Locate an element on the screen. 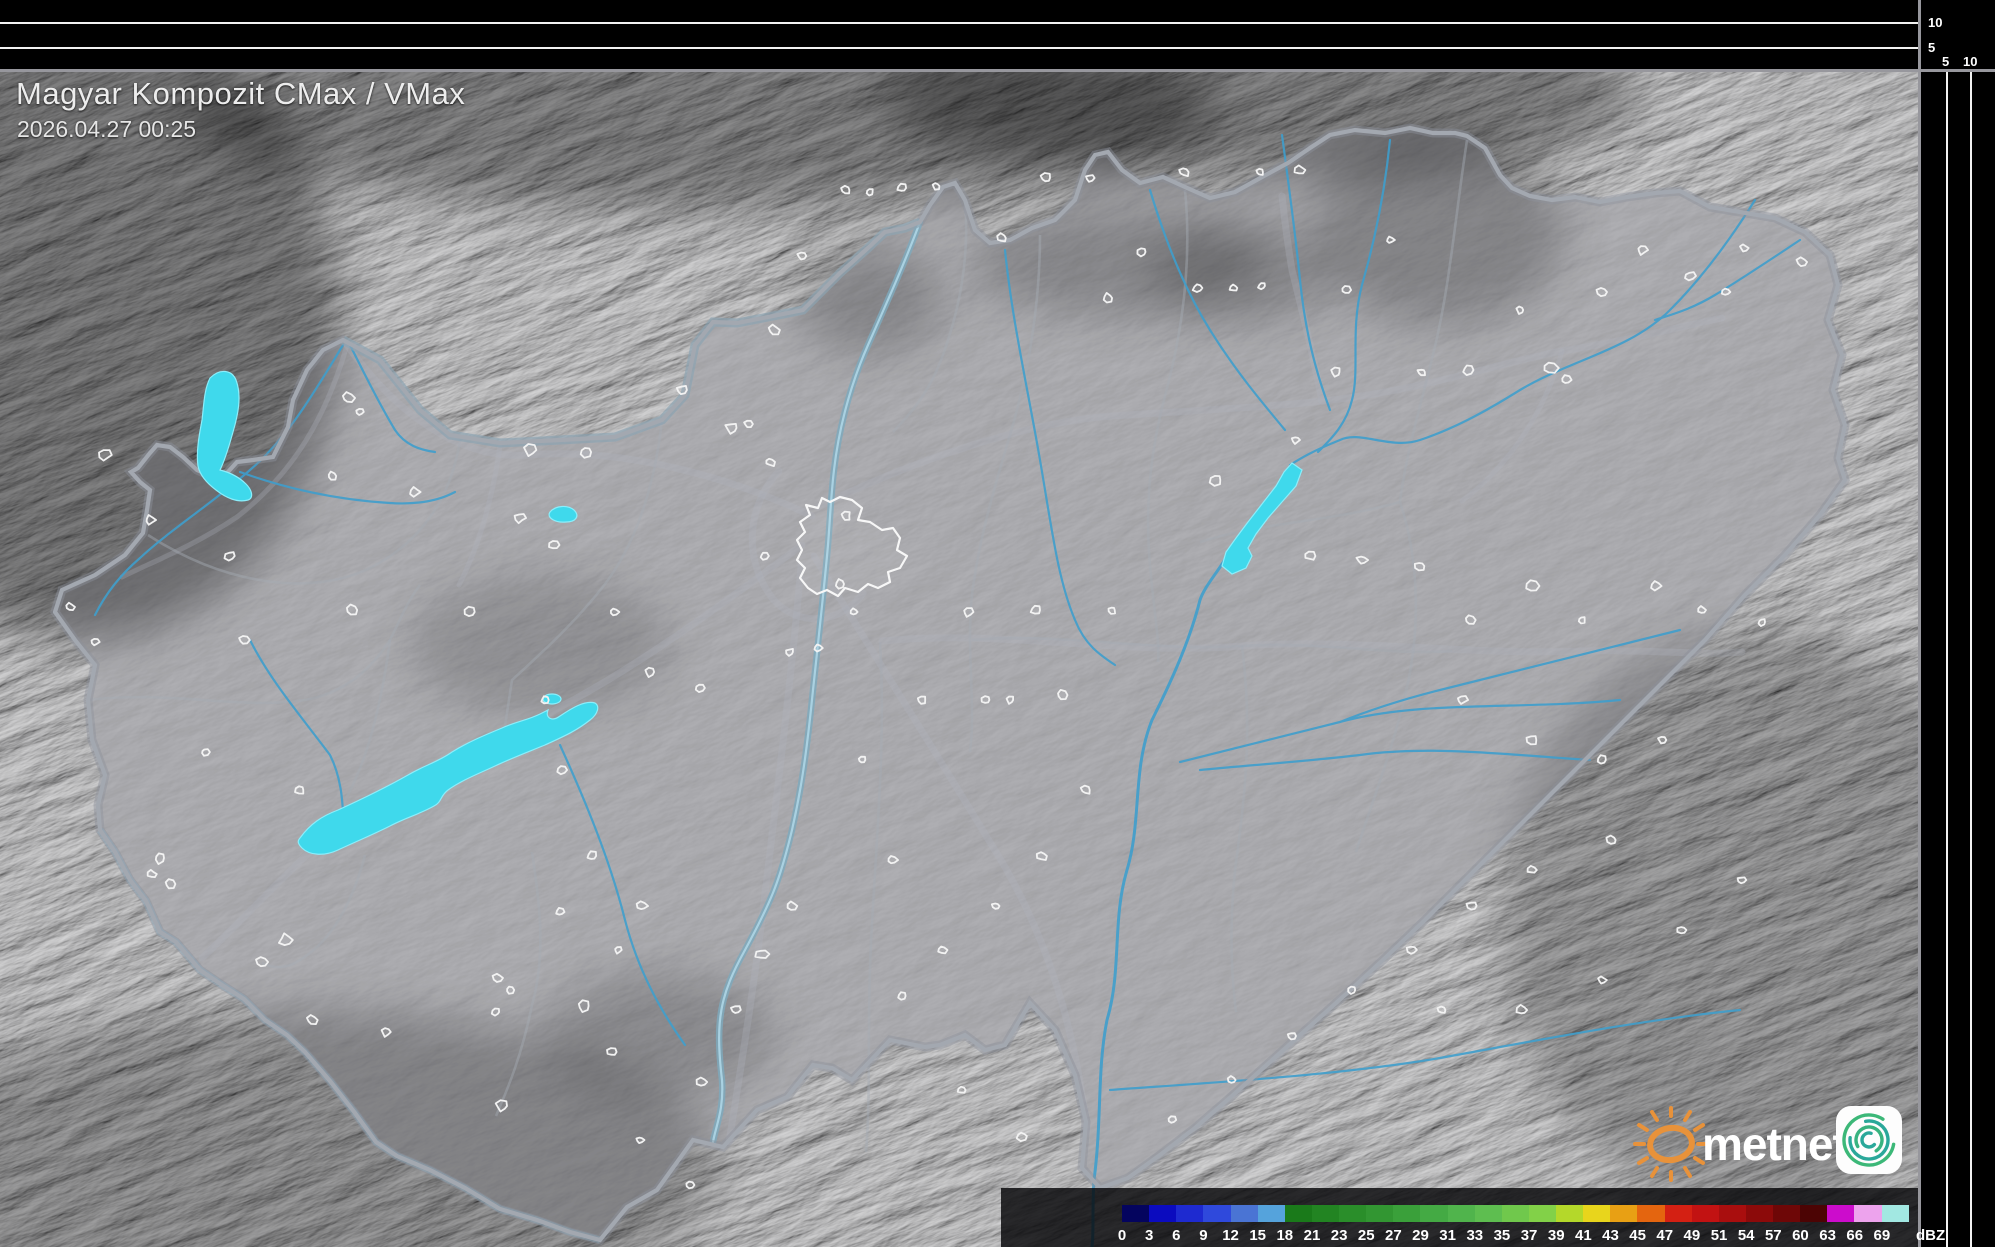 This screenshot has width=1995, height=1247. dbz-label: 47 is located at coordinates (1665, 1235).